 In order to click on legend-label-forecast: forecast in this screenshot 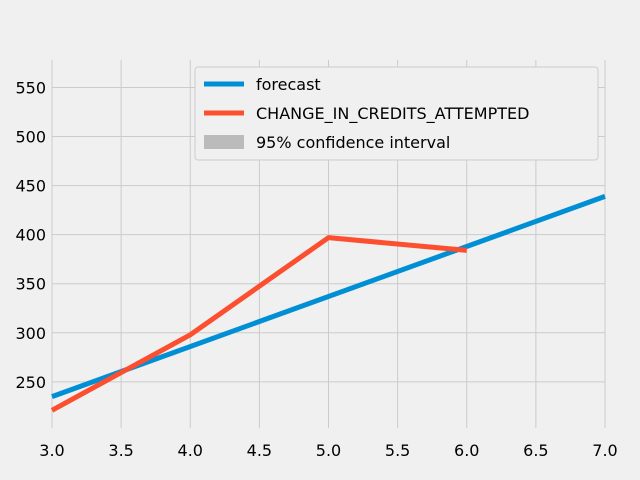, I will do `click(288, 84)`.